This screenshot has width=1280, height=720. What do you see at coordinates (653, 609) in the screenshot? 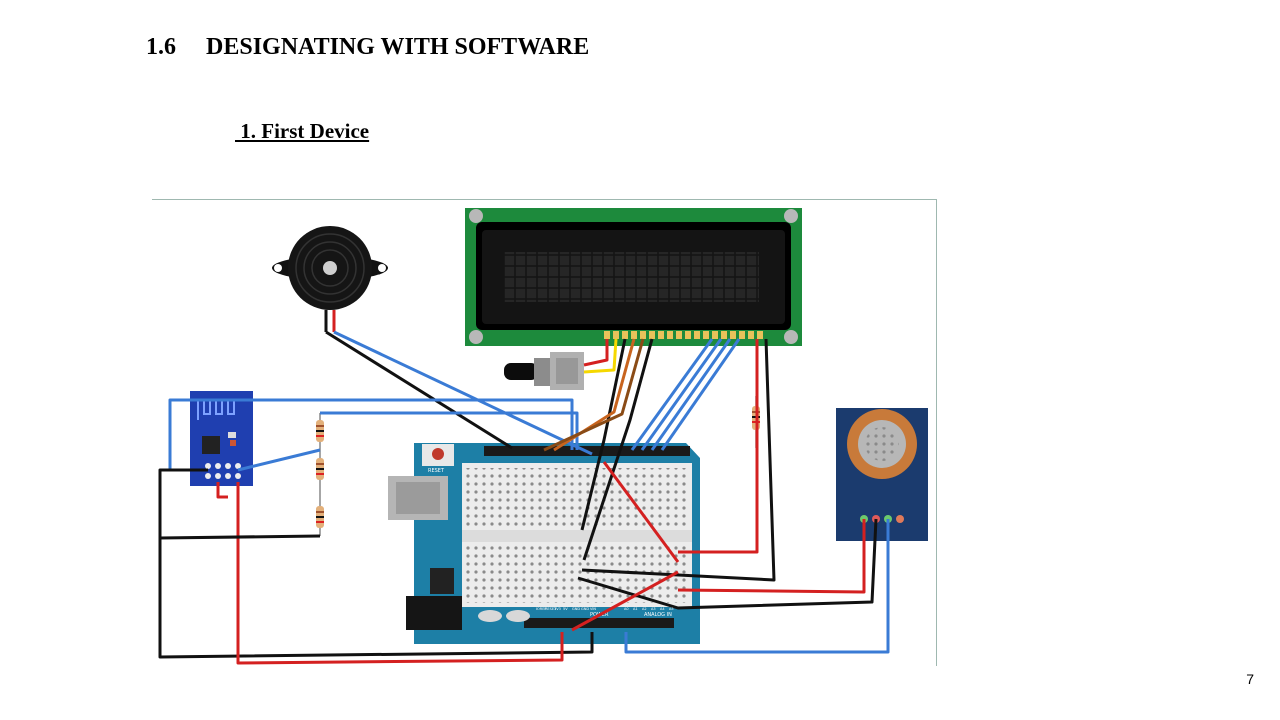
I see `analog-pin-label: A3` at bounding box center [653, 609].